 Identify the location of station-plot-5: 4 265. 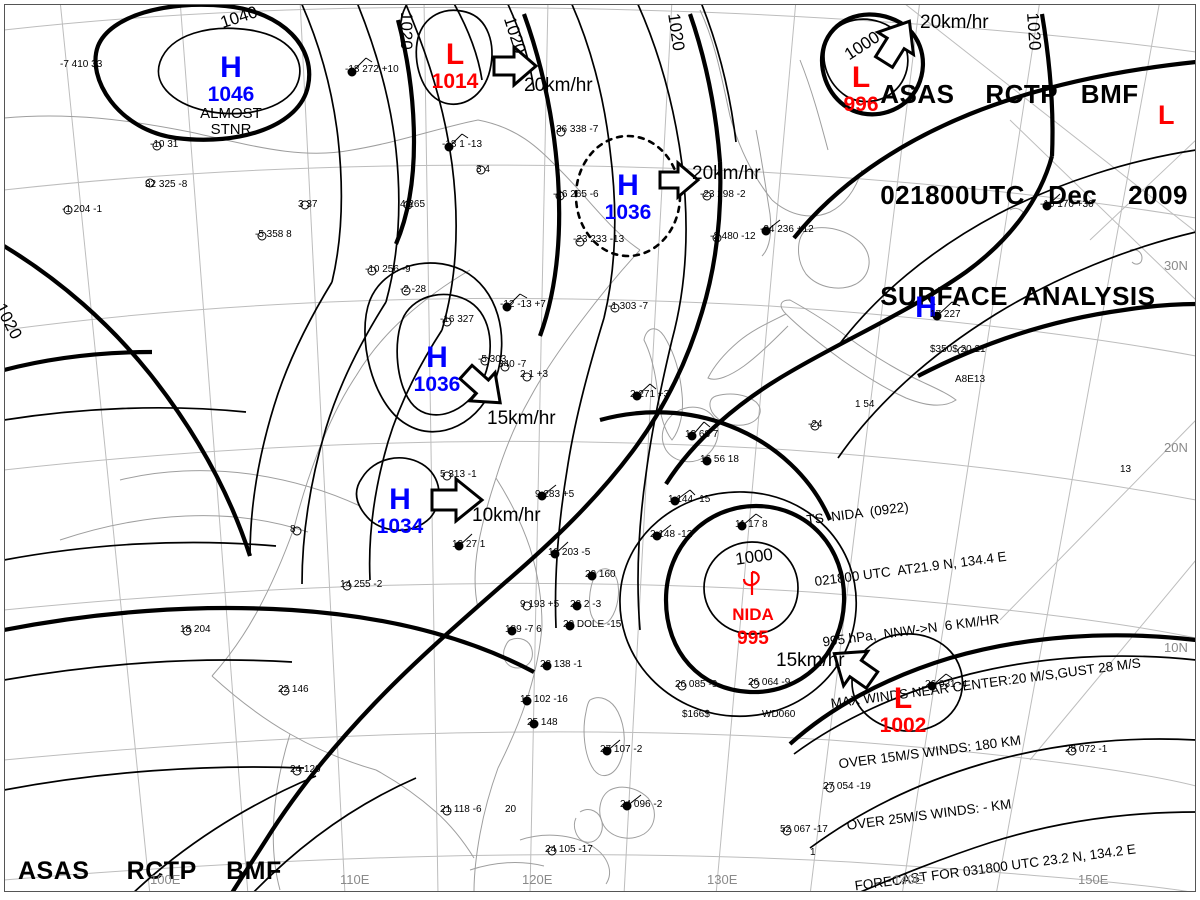
(413, 204).